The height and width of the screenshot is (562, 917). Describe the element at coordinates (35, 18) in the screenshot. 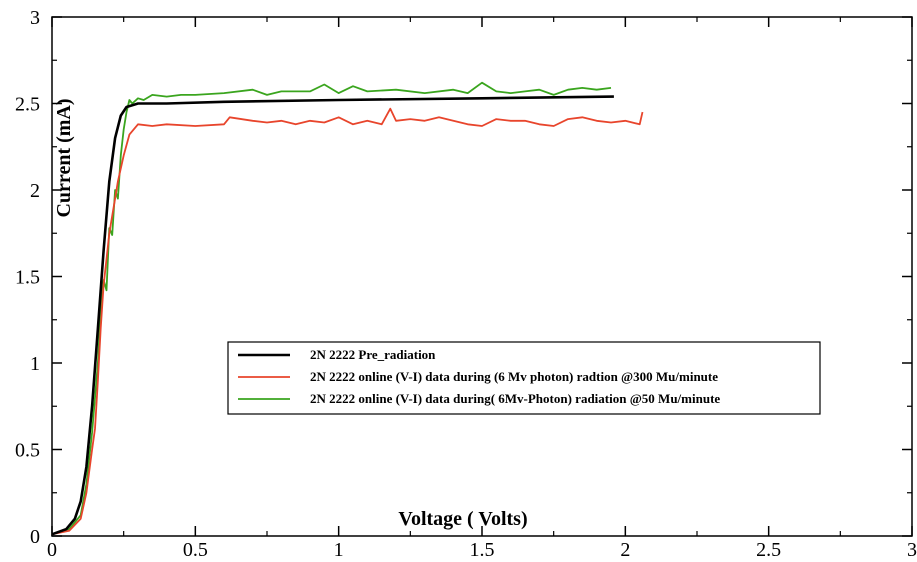

I see `y-tick-label: 3` at that location.